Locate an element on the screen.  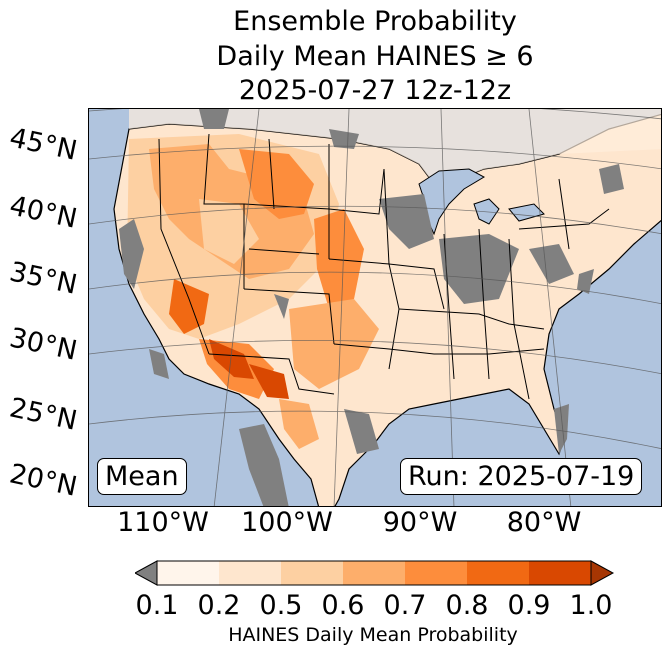
lat-label-40: 40°N is located at coordinates (43, 212).